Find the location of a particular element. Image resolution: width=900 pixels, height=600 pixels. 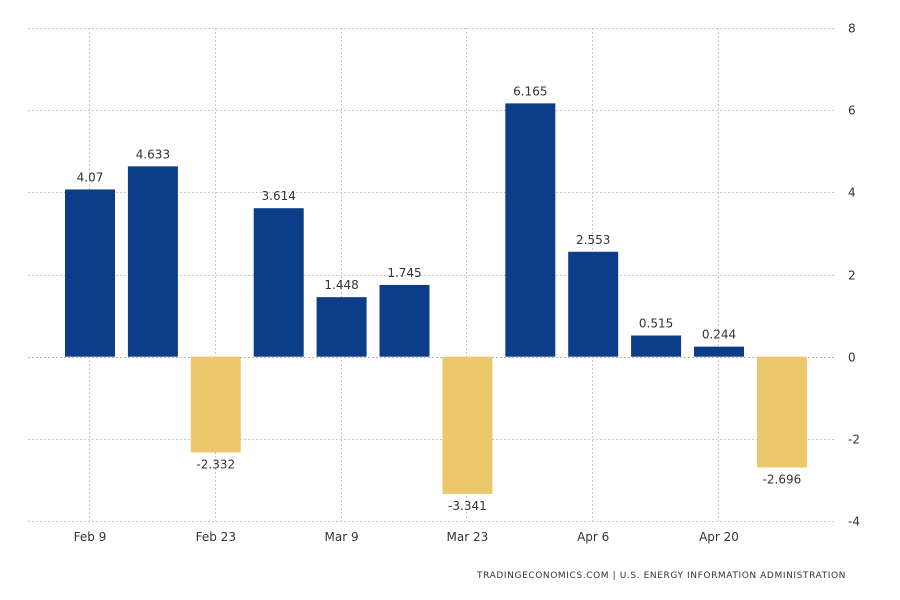

data-label: 3.614 is located at coordinates (279, 196).